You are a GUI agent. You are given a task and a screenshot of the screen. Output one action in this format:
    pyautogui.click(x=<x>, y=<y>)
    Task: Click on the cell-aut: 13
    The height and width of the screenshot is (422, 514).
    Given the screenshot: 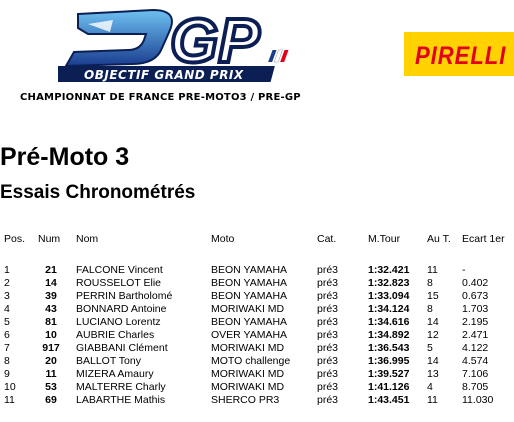 What is the action you would take?
    pyautogui.click(x=433, y=374)
    